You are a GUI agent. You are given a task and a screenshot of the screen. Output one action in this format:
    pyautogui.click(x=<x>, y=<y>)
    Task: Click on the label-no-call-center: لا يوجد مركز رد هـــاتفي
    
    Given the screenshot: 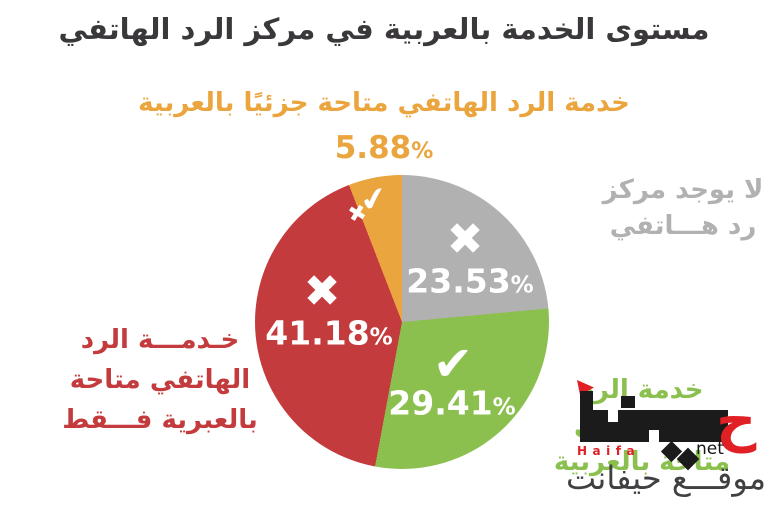 What is the action you would take?
    pyautogui.click(x=683, y=208)
    